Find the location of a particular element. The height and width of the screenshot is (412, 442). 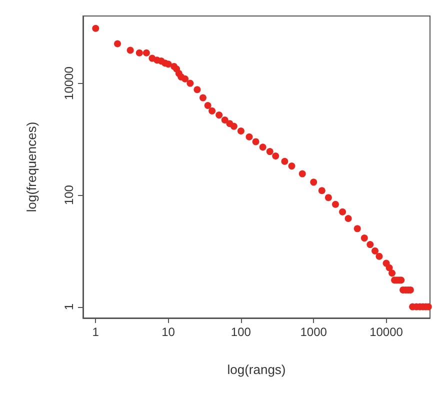

y-tick-label: 10000 is located at coordinates (69, 83).